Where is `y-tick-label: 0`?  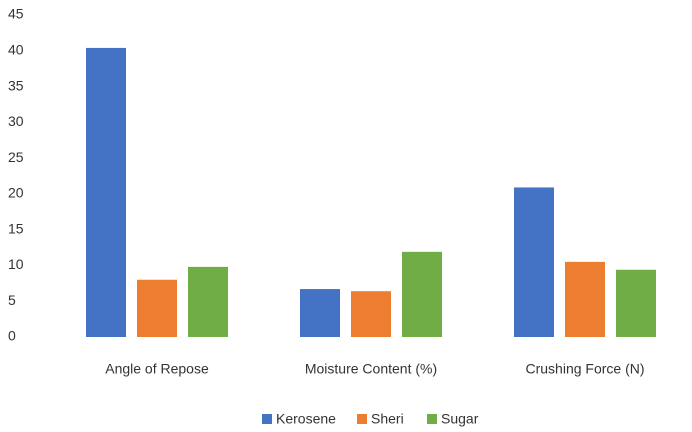
y-tick-label: 0 is located at coordinates (12, 336).